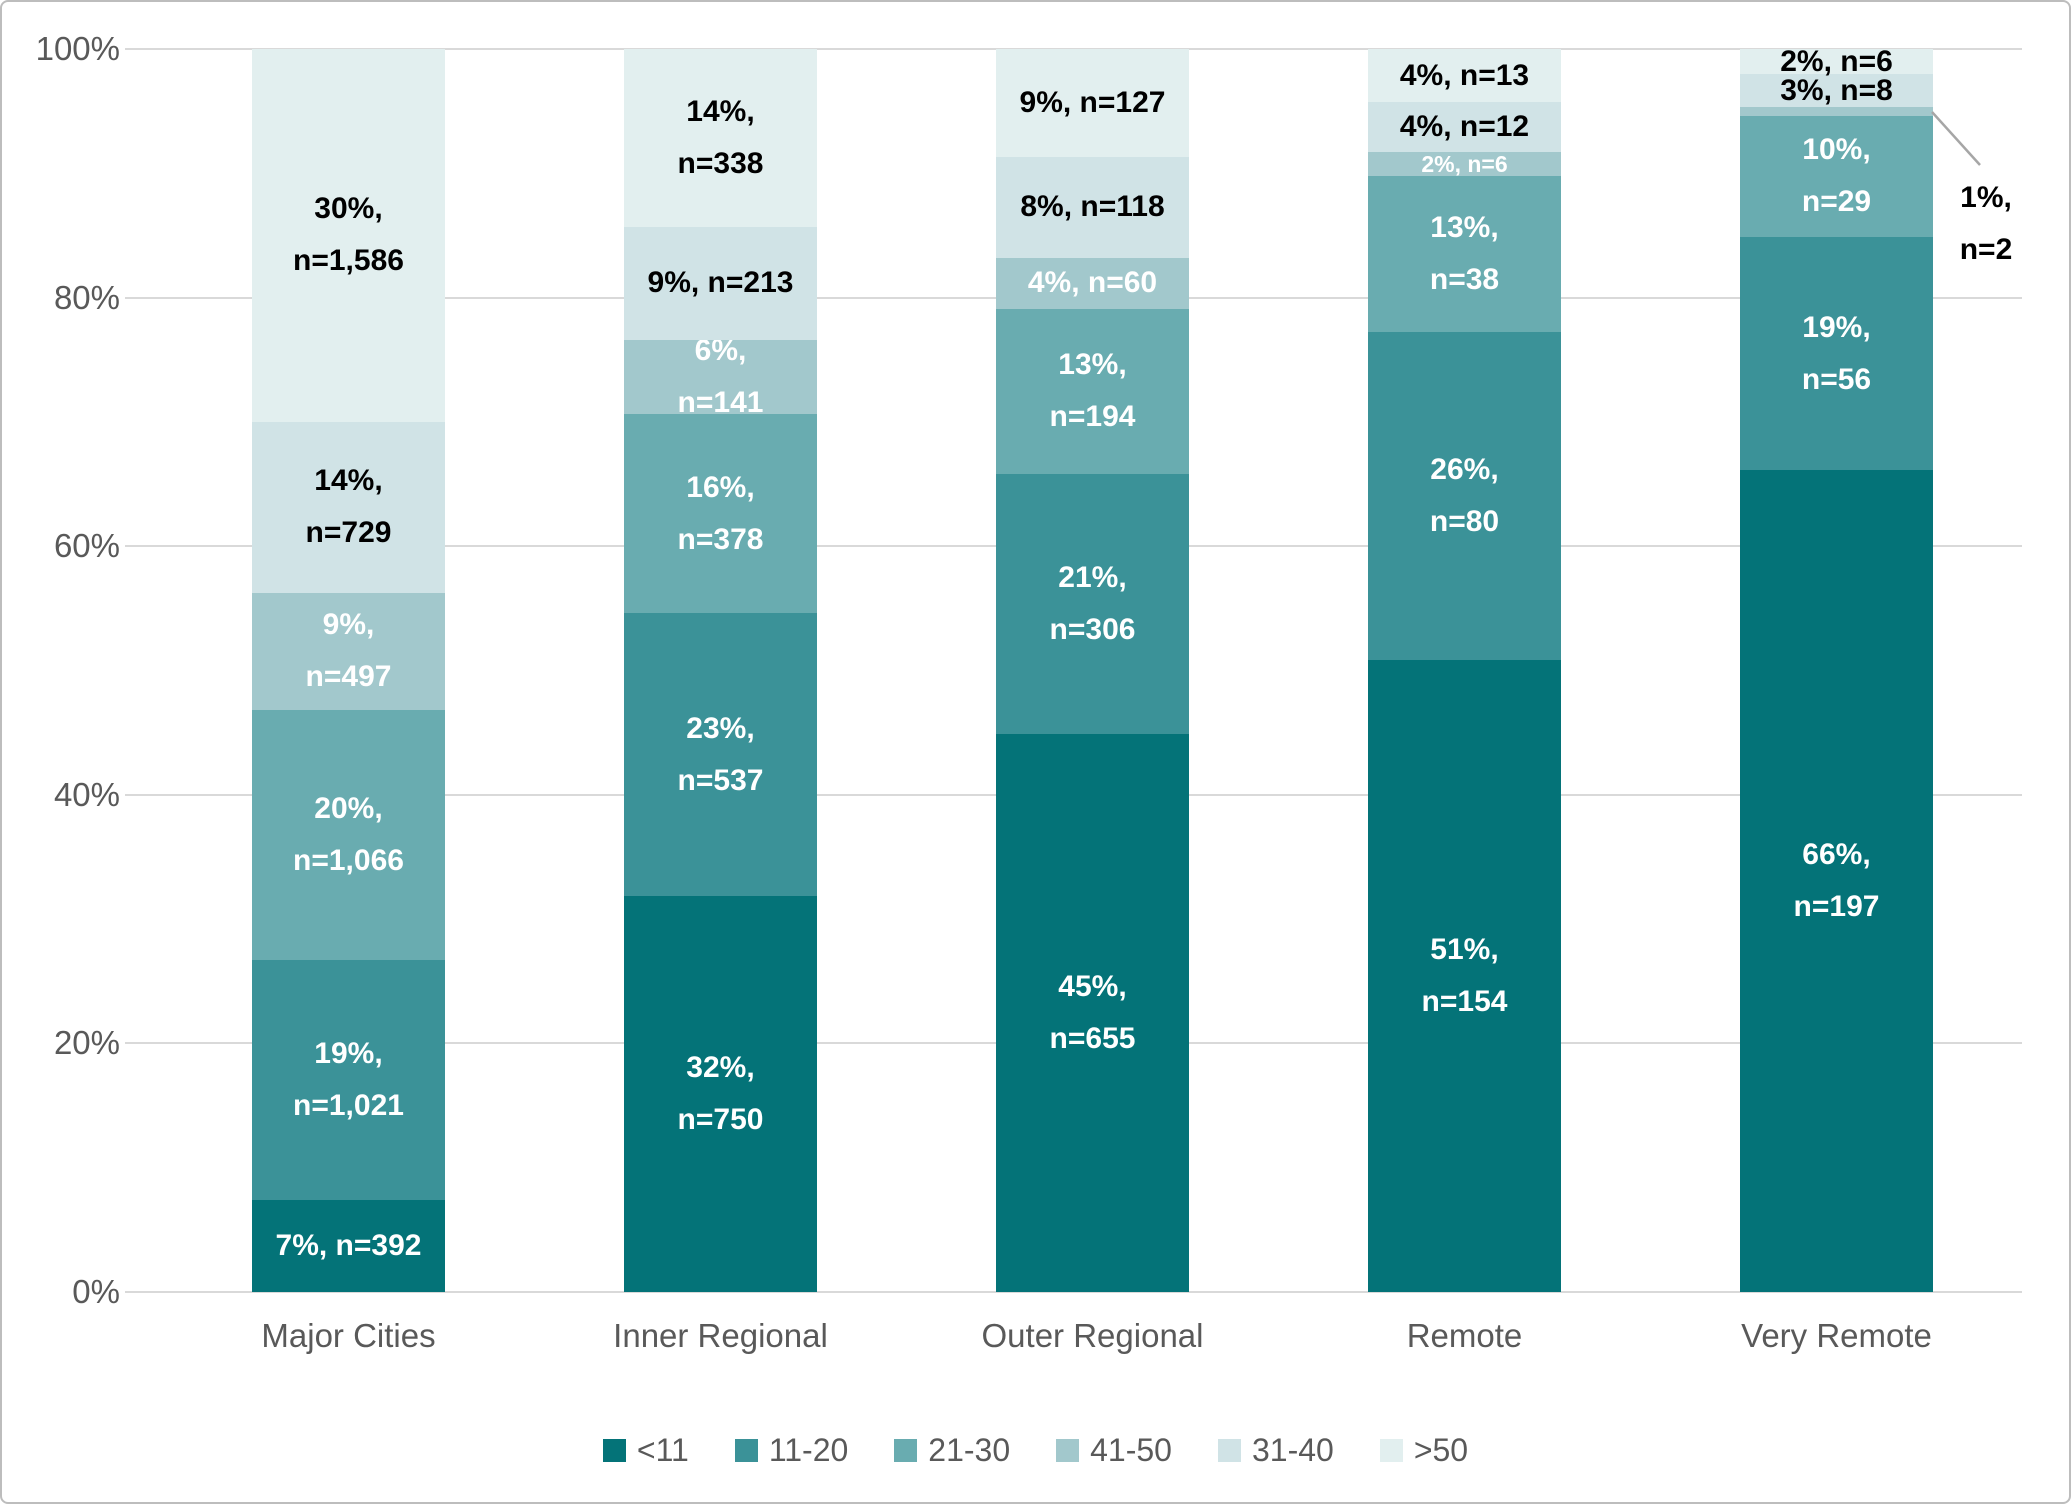  I want to click on segment-label: 8%, n=118, so click(1092, 207).